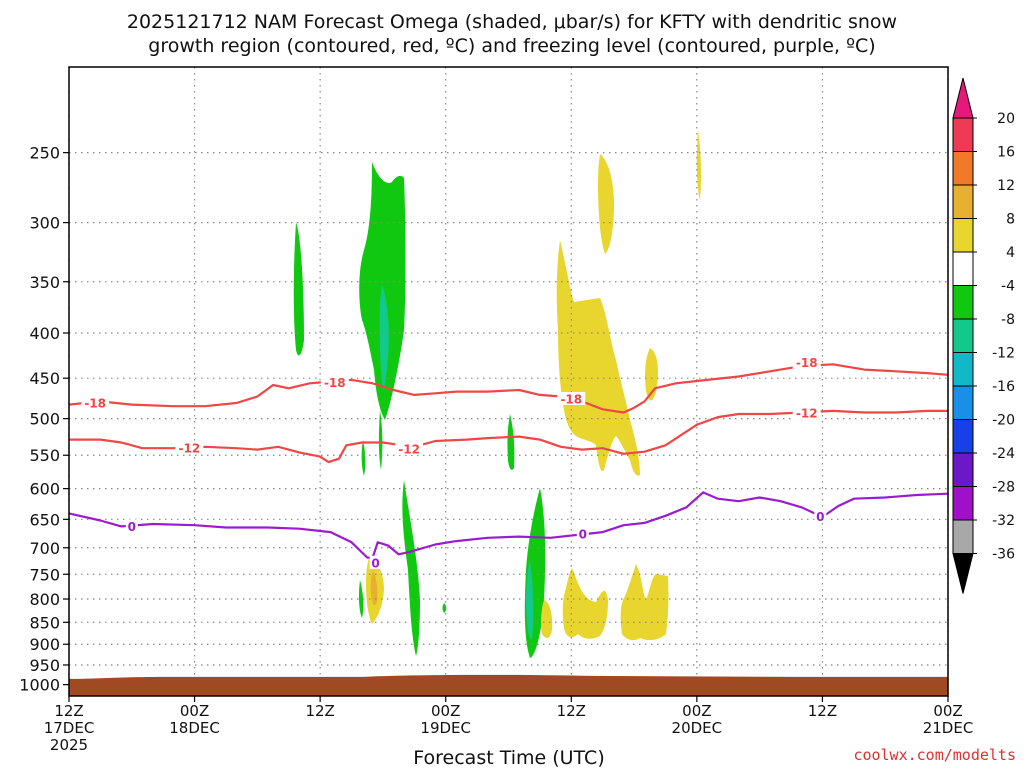 This screenshot has width=1024, height=768. What do you see at coordinates (44, 574) in the screenshot?
I see `y-tick-label: 750` at bounding box center [44, 574].